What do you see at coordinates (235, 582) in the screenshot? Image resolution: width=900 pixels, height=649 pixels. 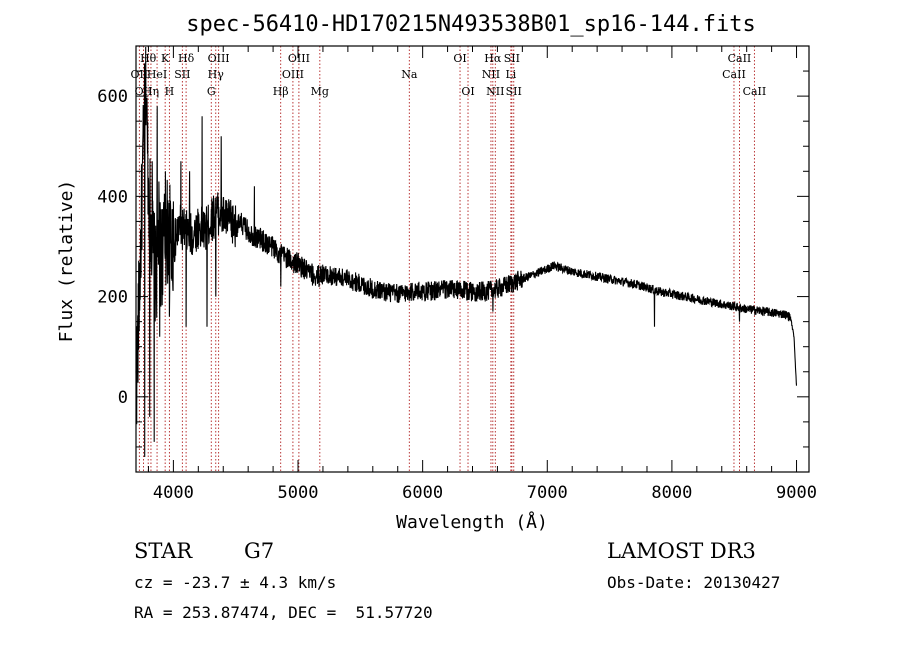 I see `redshift-text: cz = -23.7 ± 4.3 km/s` at bounding box center [235, 582].